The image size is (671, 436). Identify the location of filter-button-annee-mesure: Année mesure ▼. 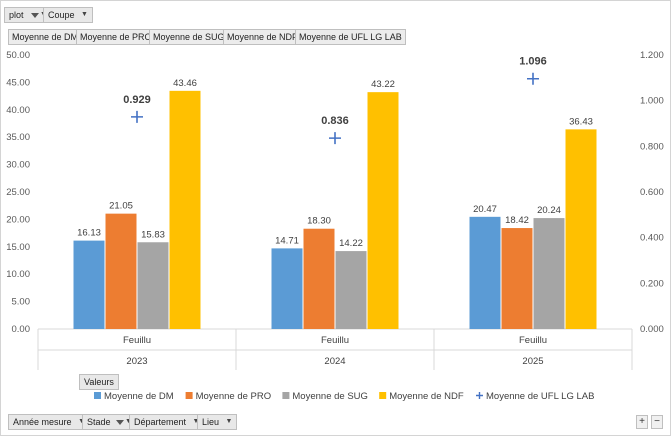
(49, 422).